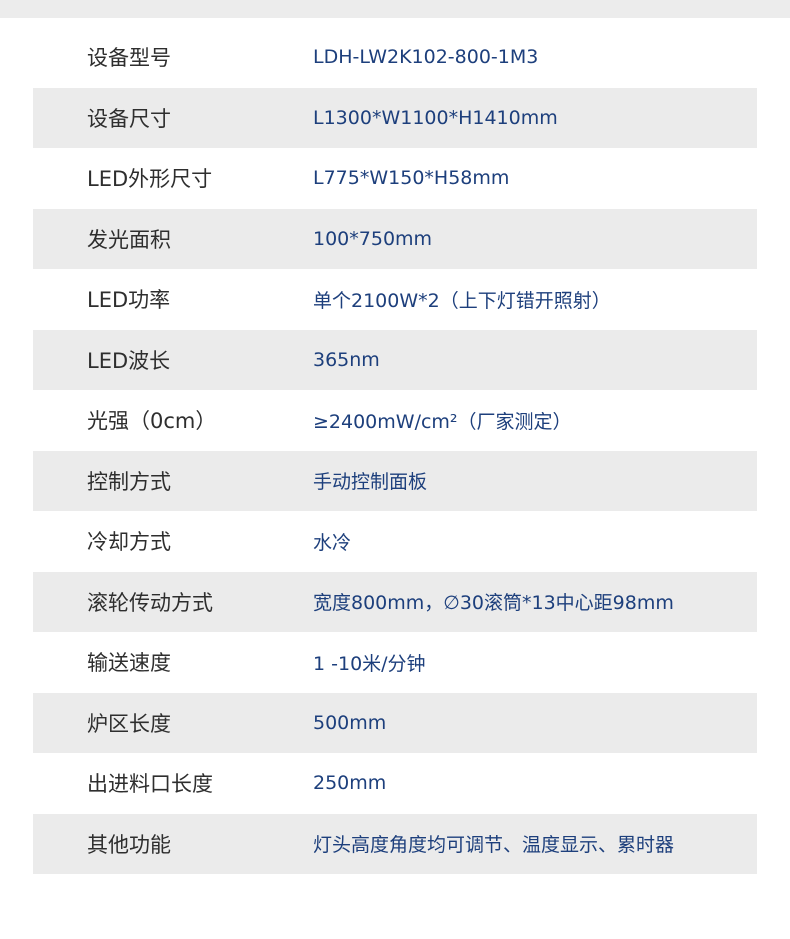 This screenshot has width=790, height=939. I want to click on spec-label: 出进料口长度, so click(150, 784).